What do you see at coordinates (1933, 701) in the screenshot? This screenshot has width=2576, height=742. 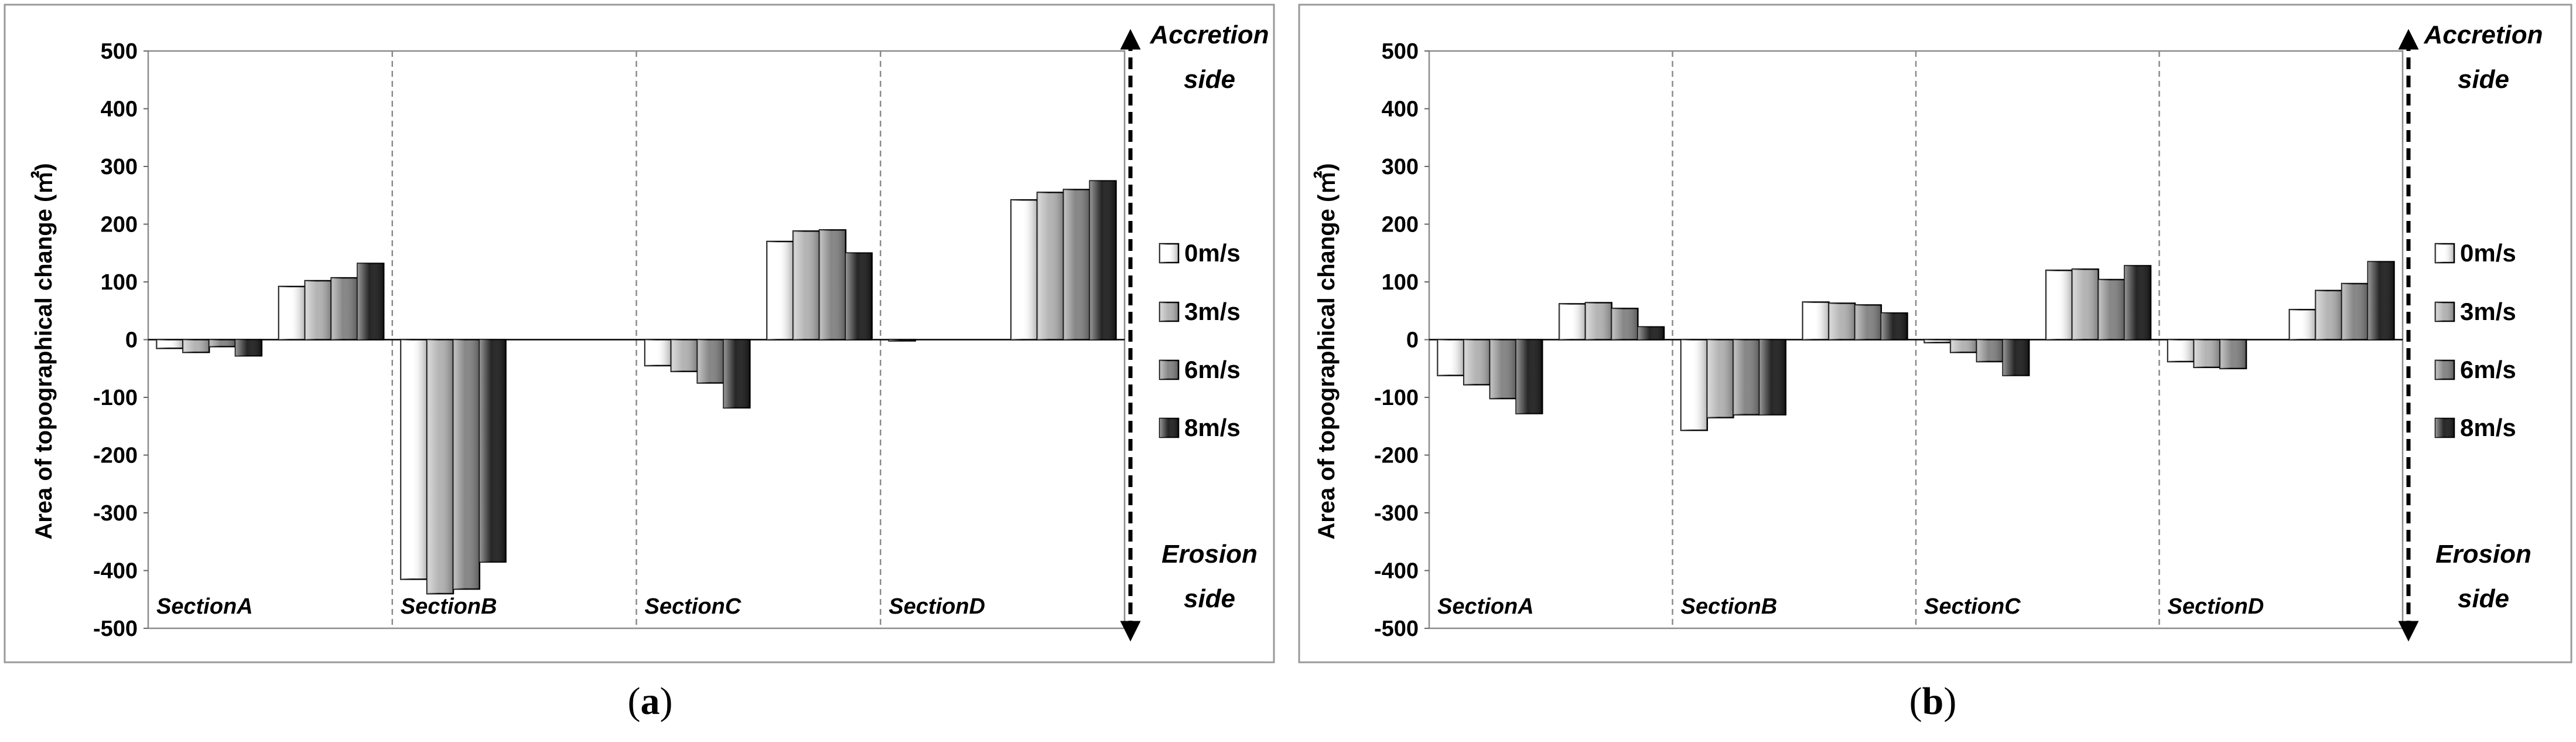 I see `panel-caption: (b)` at bounding box center [1933, 701].